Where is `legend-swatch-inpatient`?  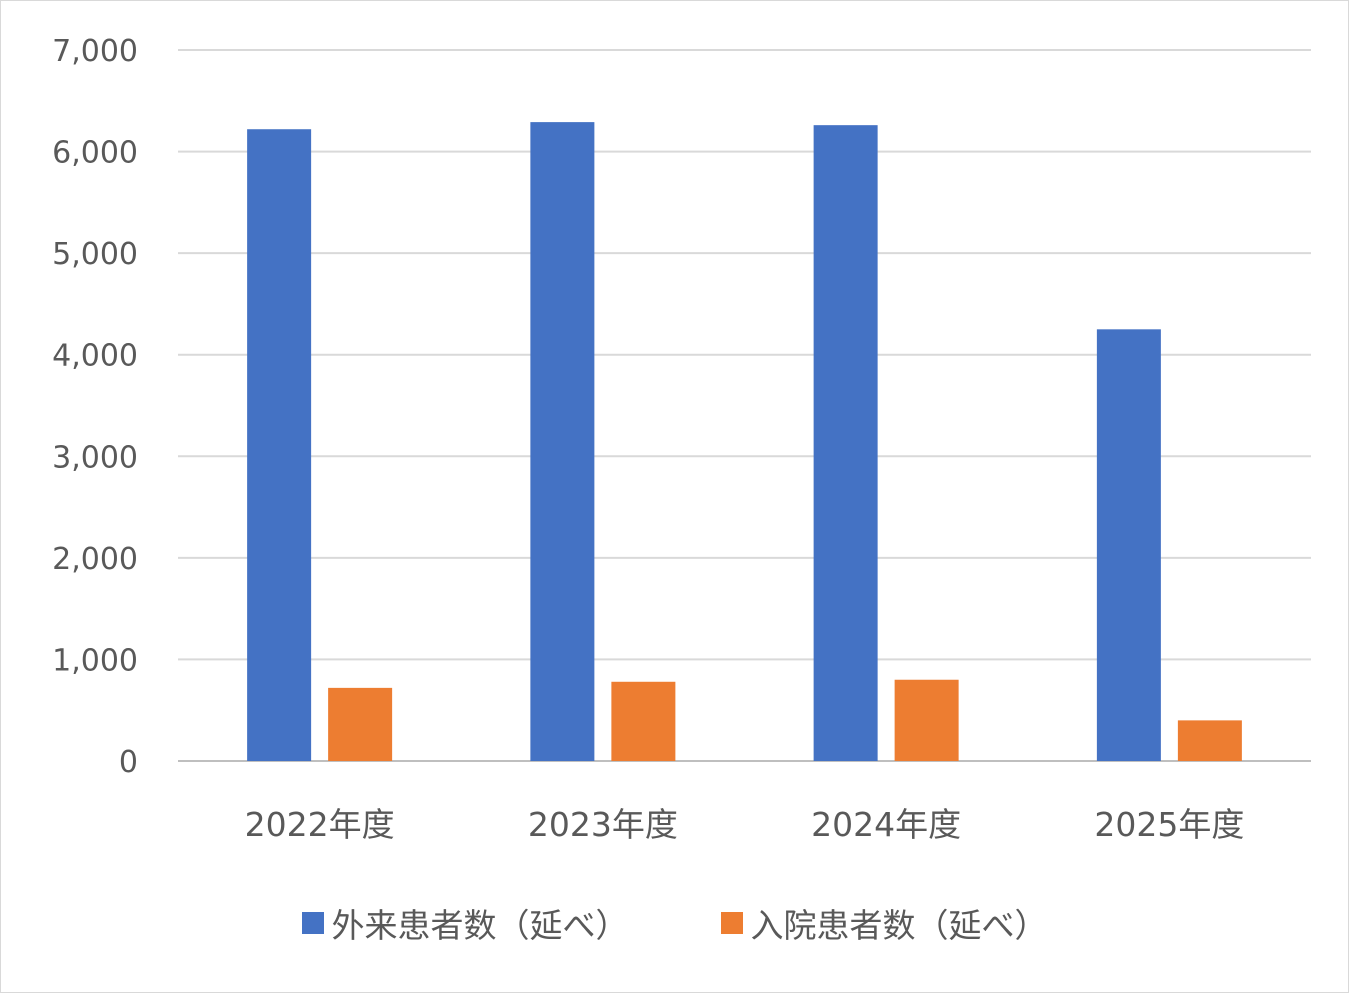 legend-swatch-inpatient is located at coordinates (731, 923).